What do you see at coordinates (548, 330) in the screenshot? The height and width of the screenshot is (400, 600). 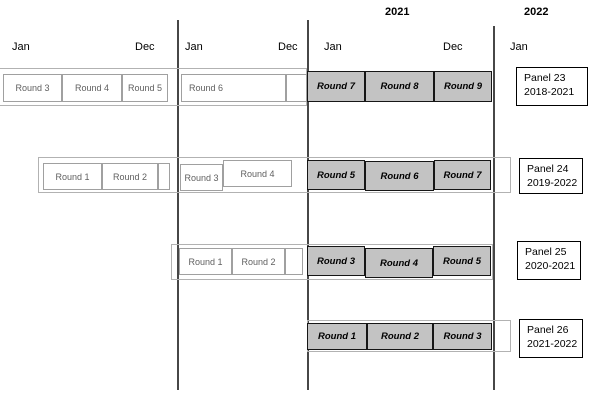 I see `panel-name: Panel 26` at bounding box center [548, 330].